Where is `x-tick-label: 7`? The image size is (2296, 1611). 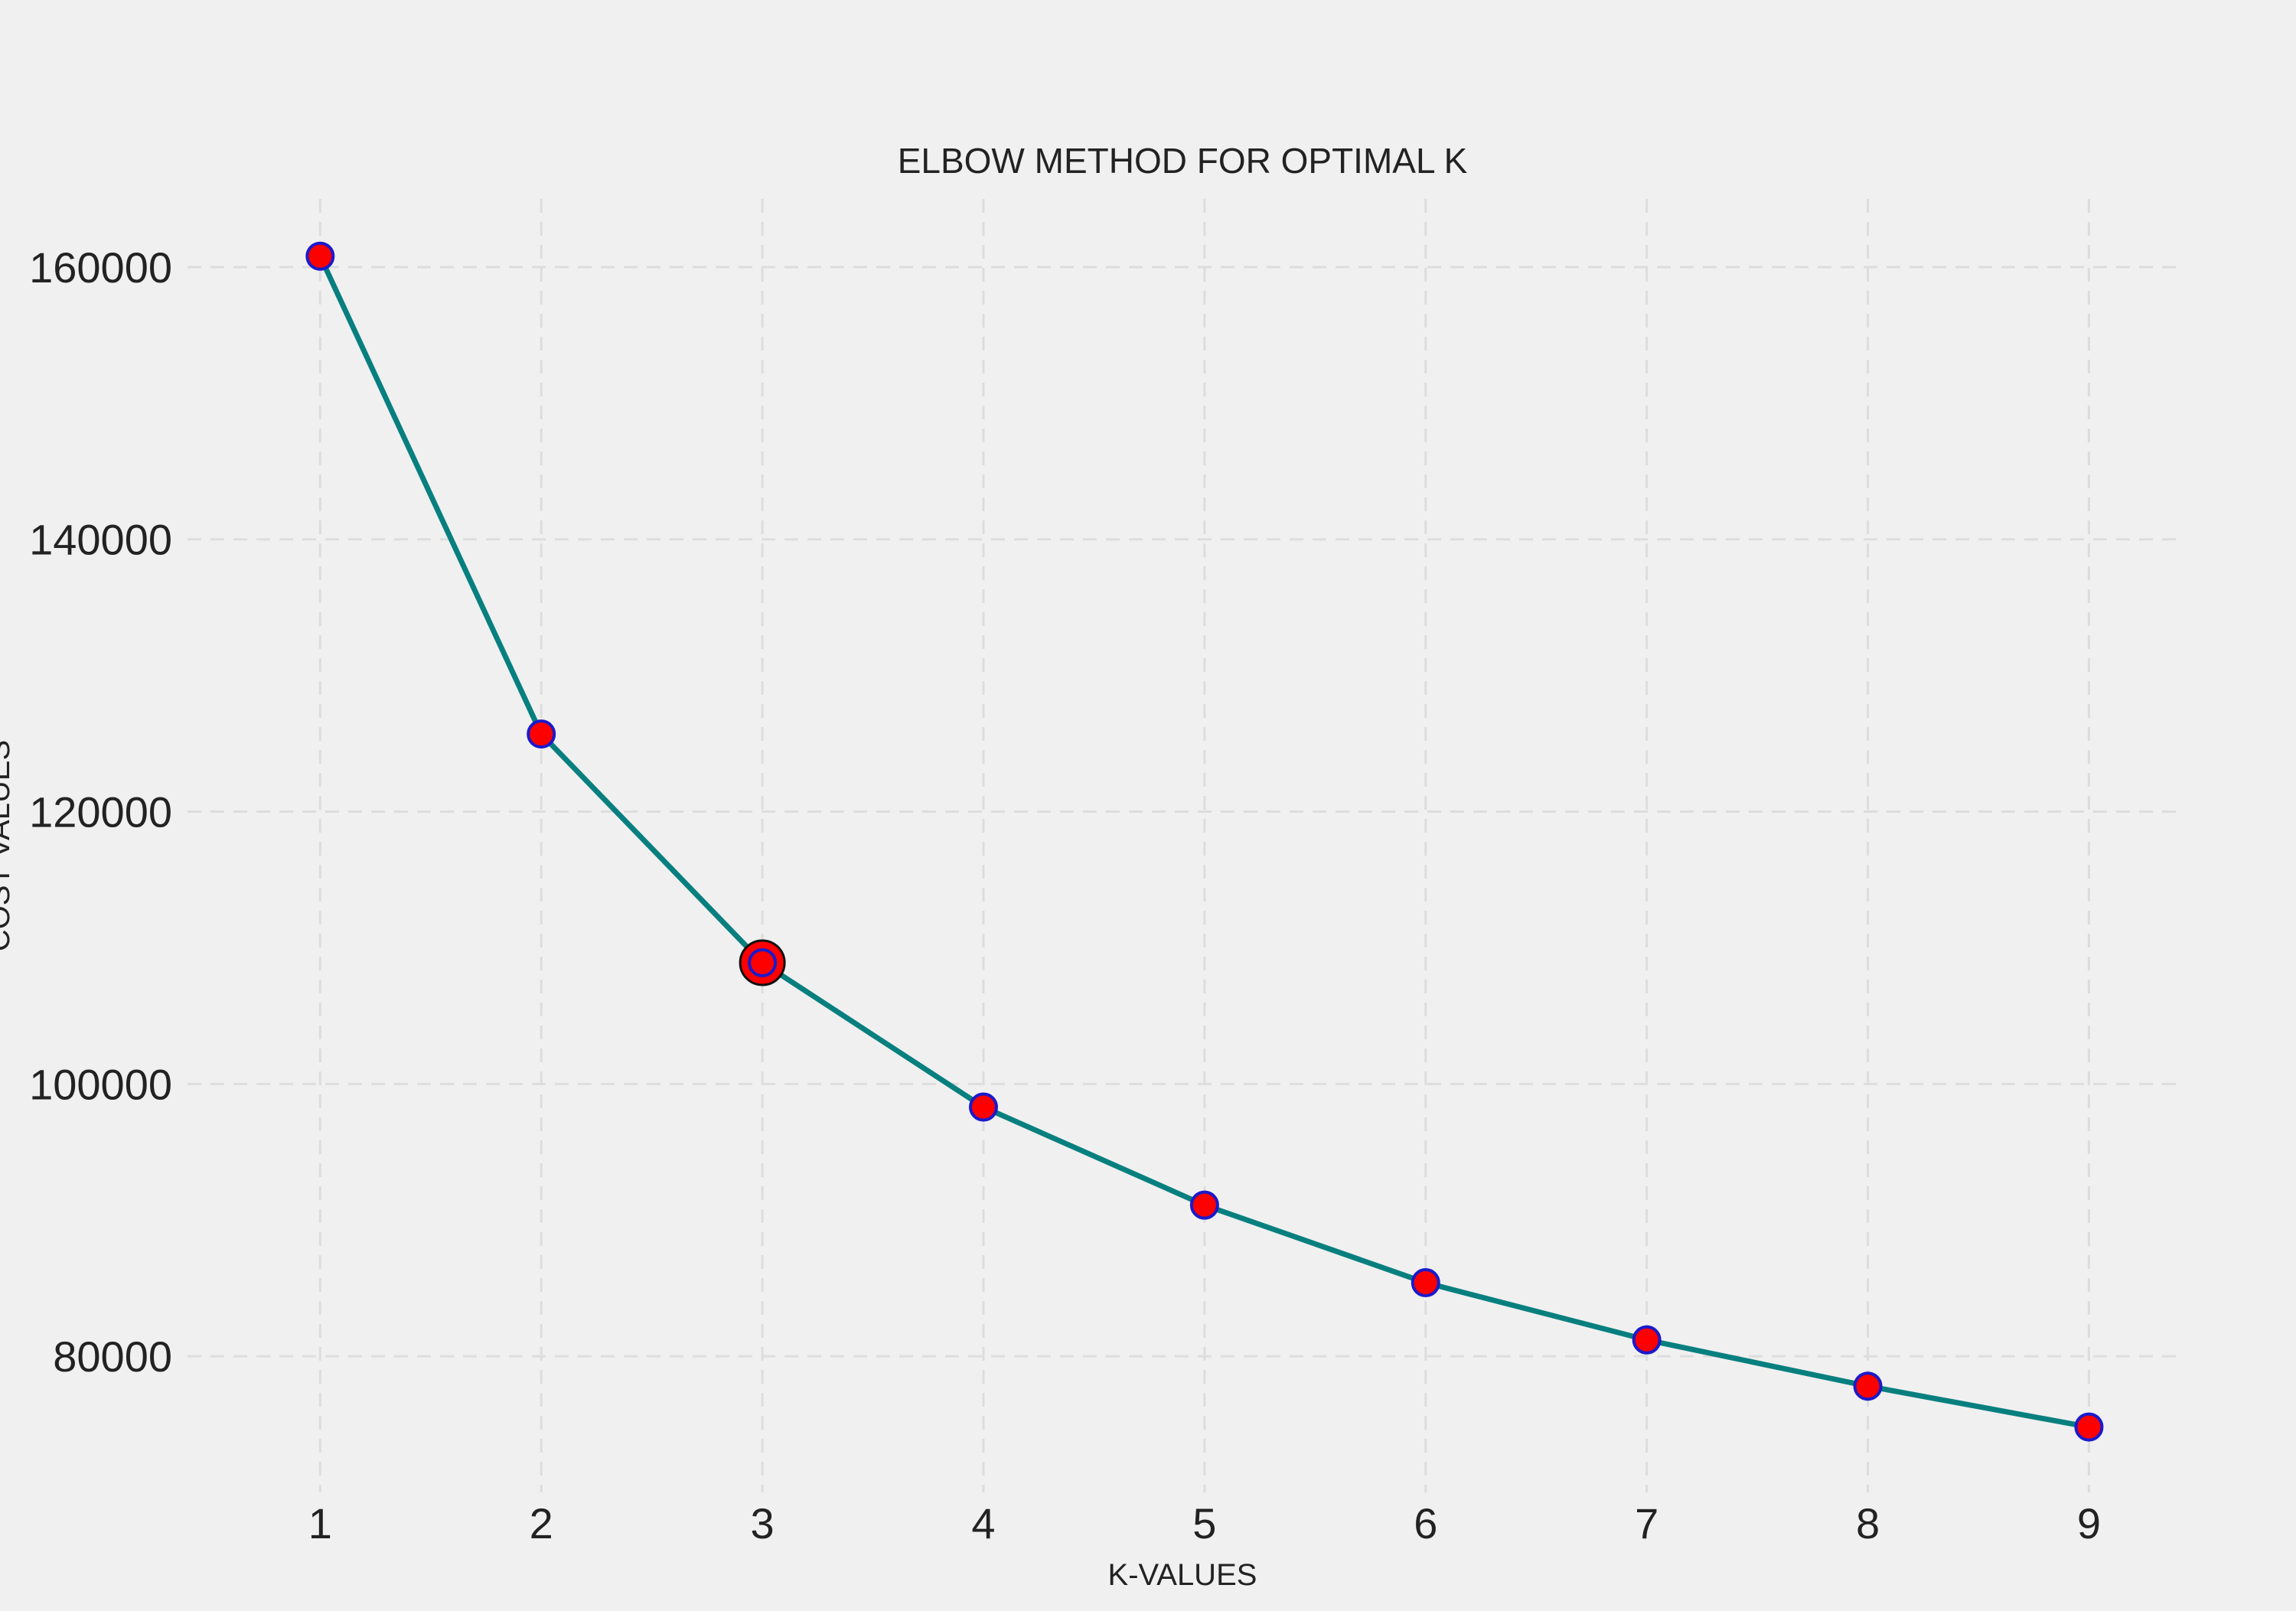 x-tick-label: 7 is located at coordinates (1646, 1523).